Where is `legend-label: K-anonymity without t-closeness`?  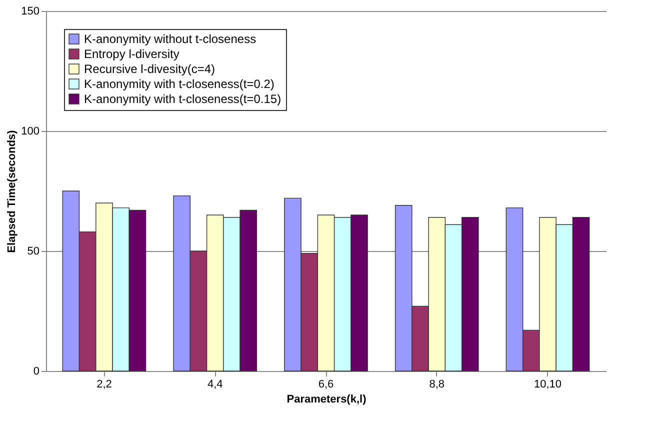
legend-label: K-anonymity without t-closeness is located at coordinates (170, 39).